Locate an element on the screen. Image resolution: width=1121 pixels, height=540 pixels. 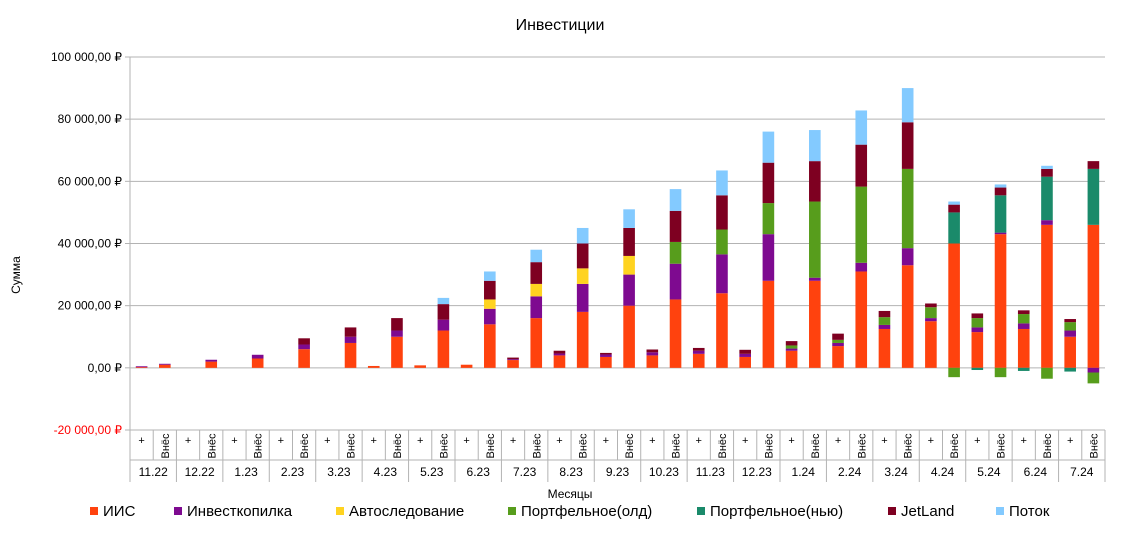
x-month-label: 3.23 is located at coordinates (339, 472).